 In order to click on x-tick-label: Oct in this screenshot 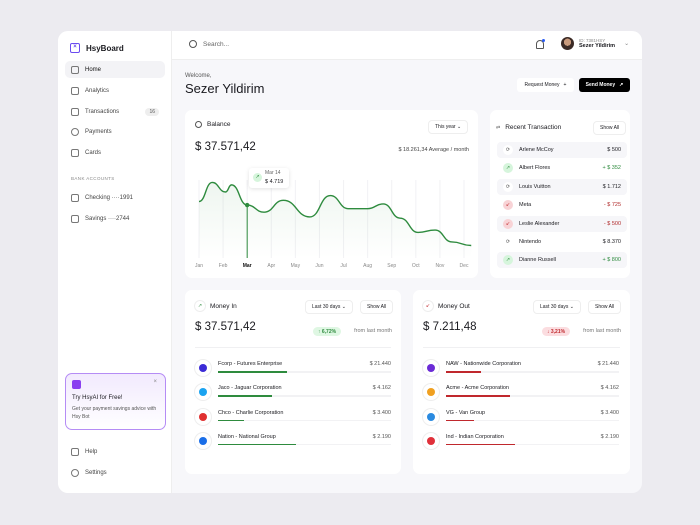, I will do `click(416, 266)`.